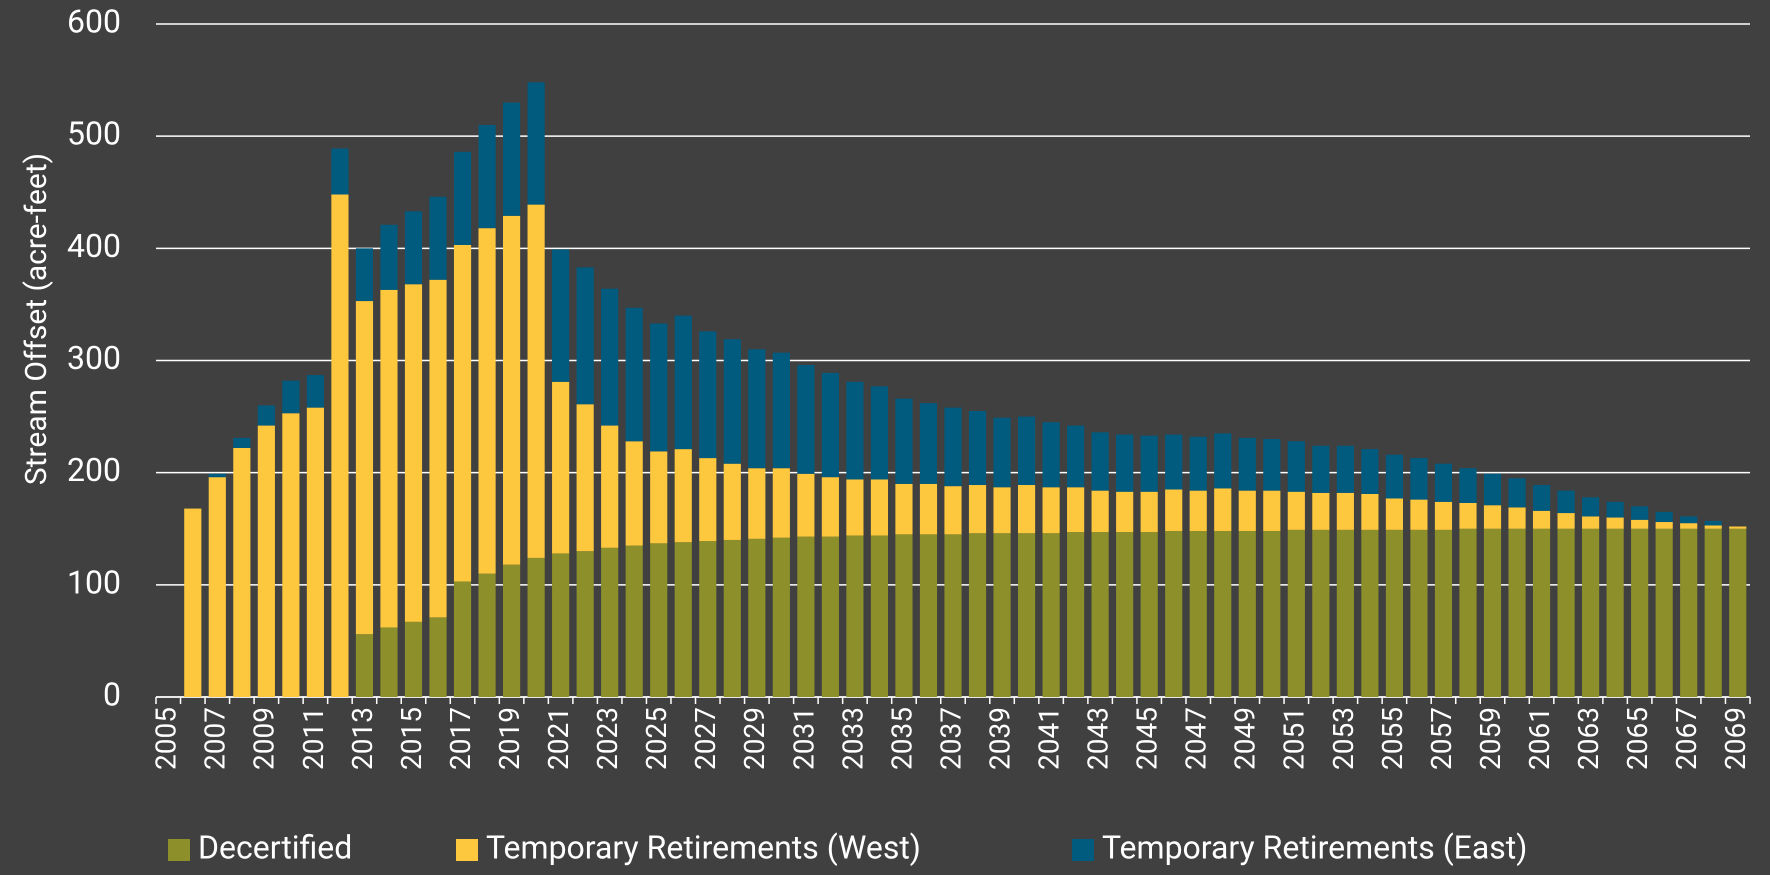 The width and height of the screenshot is (1770, 875). What do you see at coordinates (558, 738) in the screenshot?
I see `x-tick-label: 2021` at bounding box center [558, 738].